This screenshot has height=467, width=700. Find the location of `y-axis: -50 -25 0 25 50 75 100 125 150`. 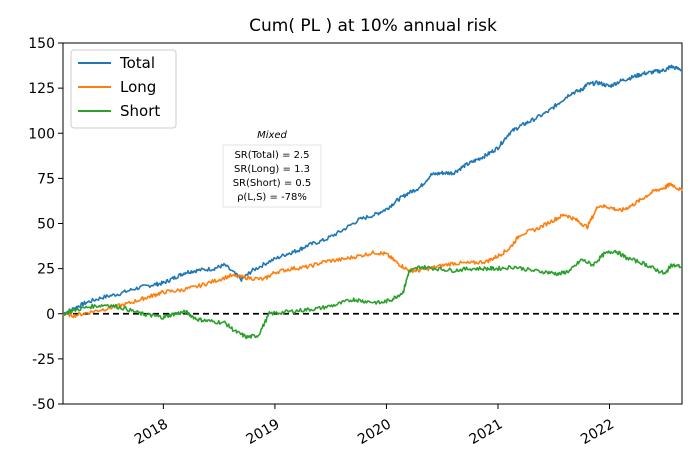

y-axis: -50 -25 0 25 50 75 100 125 150 is located at coordinates (45, 224).